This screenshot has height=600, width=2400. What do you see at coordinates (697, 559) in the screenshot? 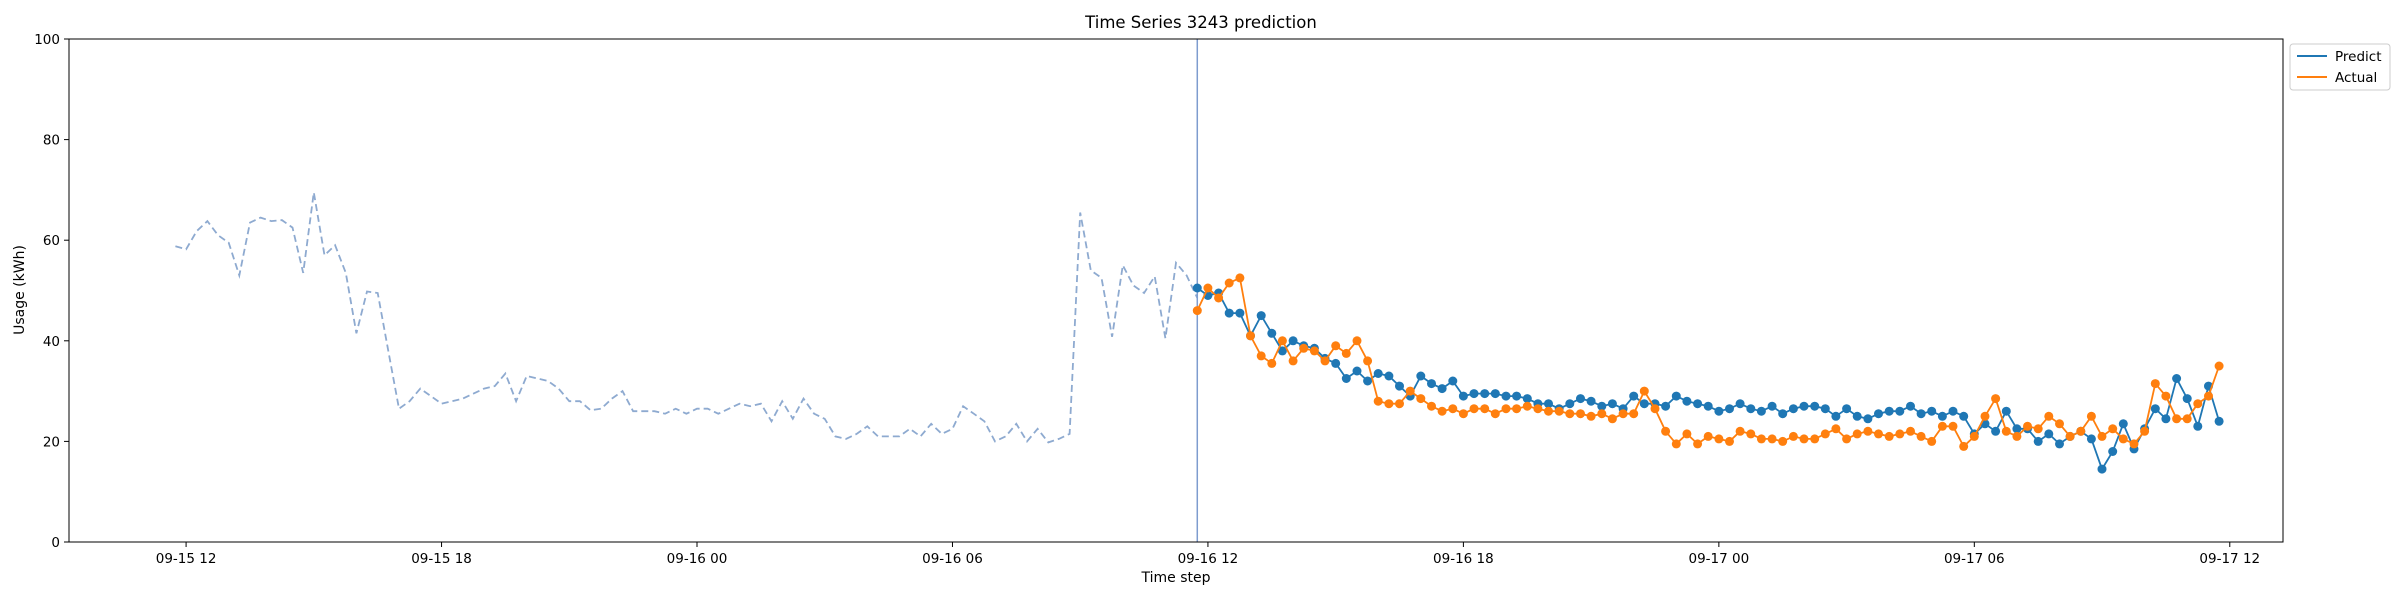
I see `x-tick-label: 09-16 00` at bounding box center [697, 559].